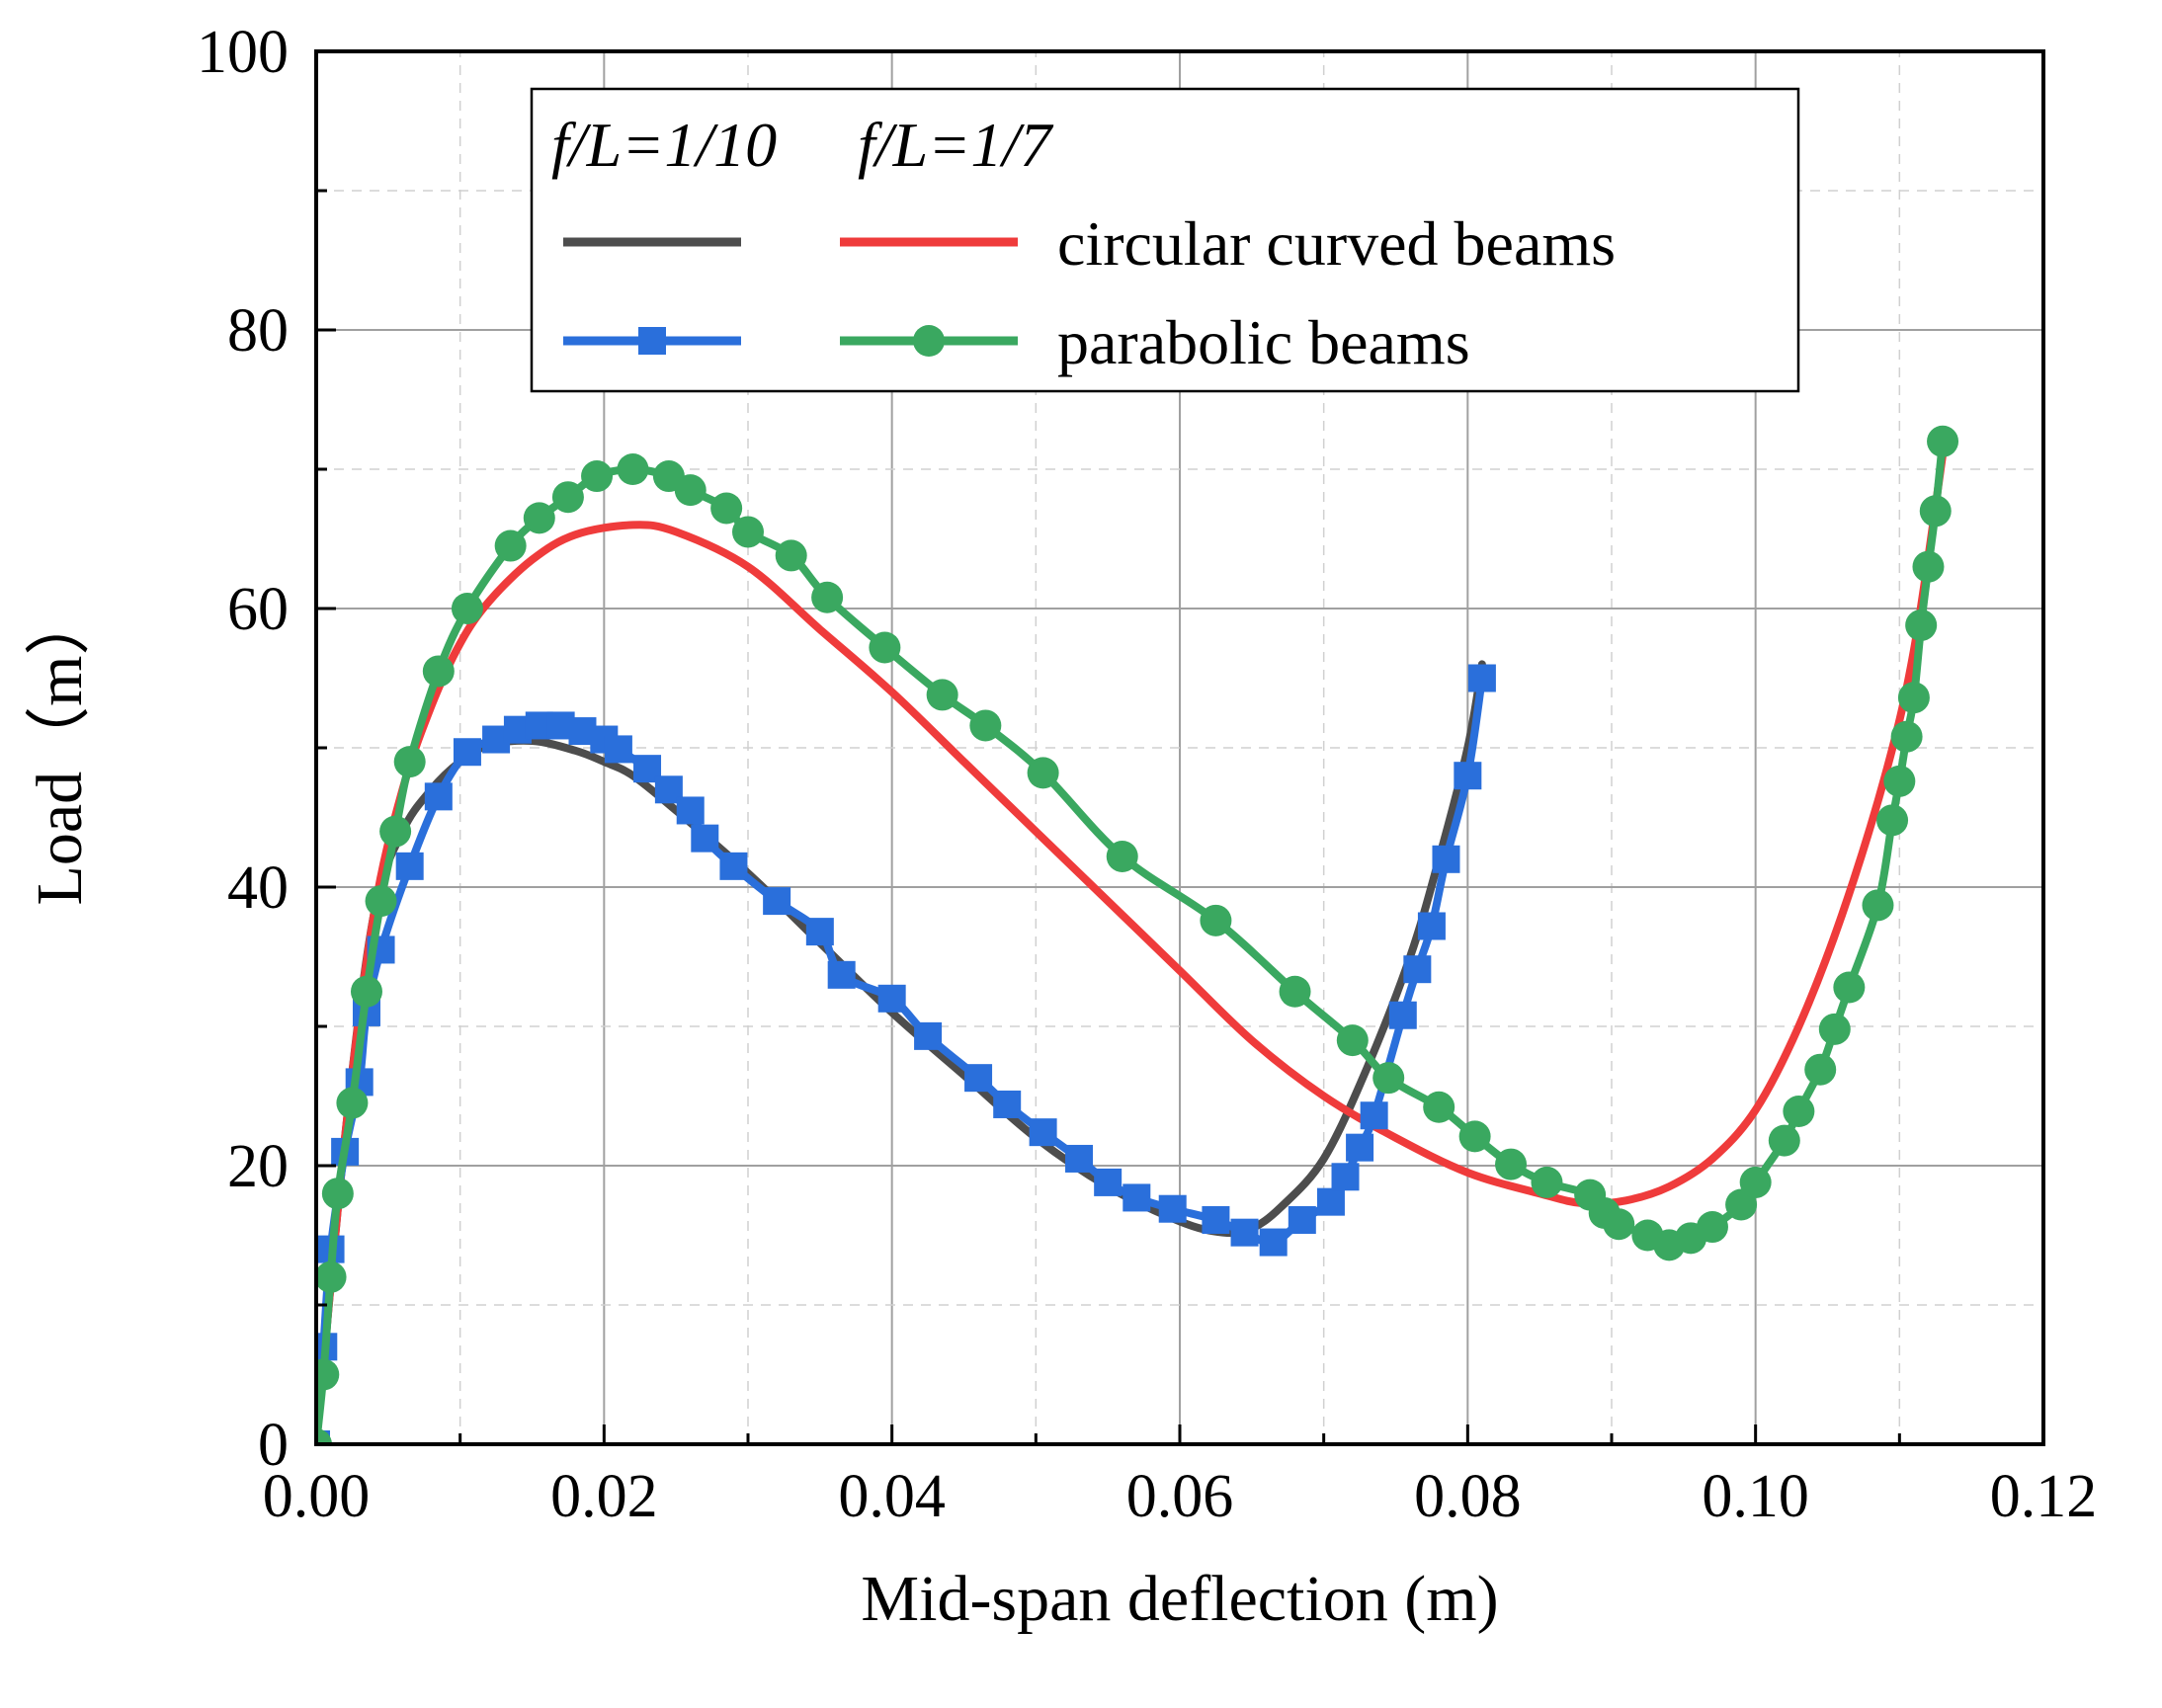 The width and height of the screenshot is (2162, 1708). Describe the element at coordinates (892, 1497) in the screenshot. I see `x-tick-label: 0.04` at that location.